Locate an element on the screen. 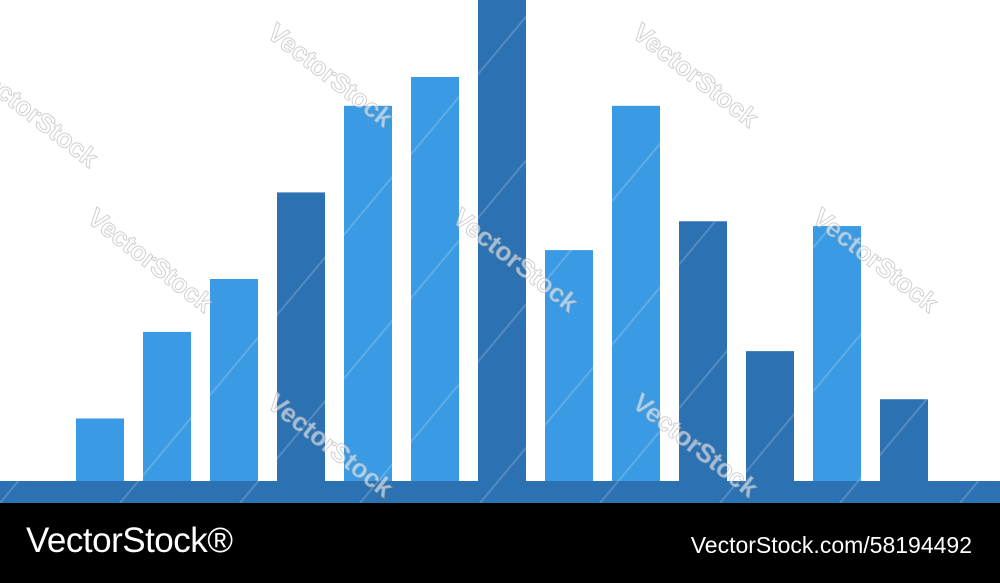  baseline-bar is located at coordinates (500, 492).